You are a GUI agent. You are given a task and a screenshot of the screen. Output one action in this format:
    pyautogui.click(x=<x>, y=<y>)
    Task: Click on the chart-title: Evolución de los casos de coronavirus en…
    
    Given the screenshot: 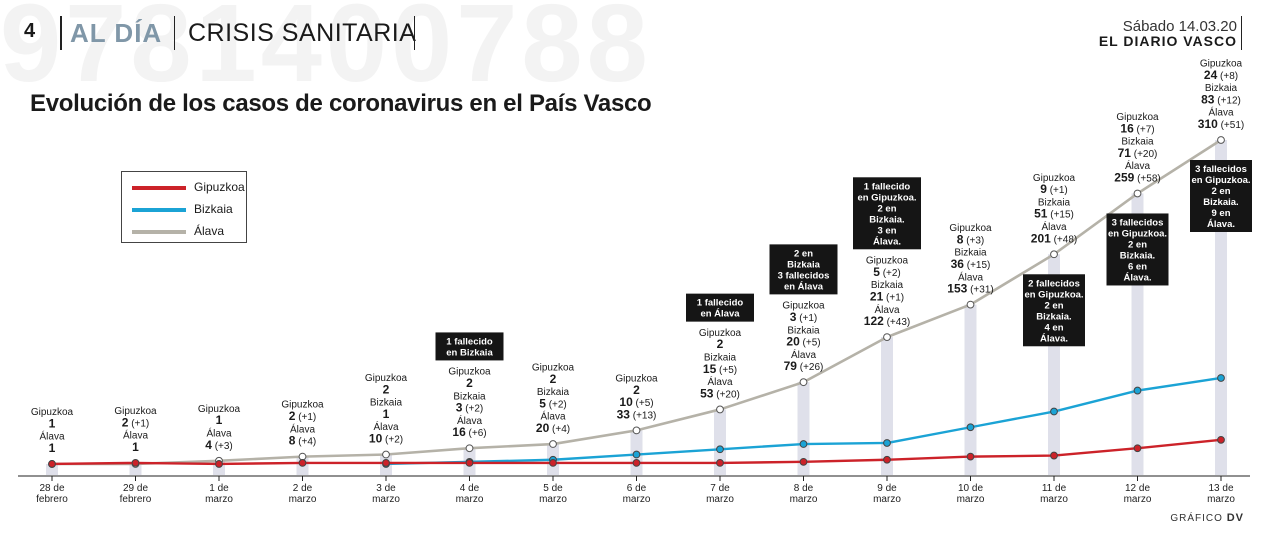 What is the action you would take?
    pyautogui.click(x=341, y=103)
    